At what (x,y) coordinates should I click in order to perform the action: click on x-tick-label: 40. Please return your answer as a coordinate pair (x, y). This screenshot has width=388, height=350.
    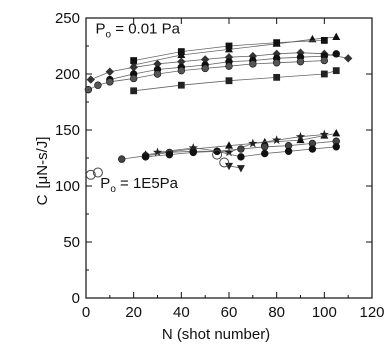
    Looking at the image, I should click on (181, 312).